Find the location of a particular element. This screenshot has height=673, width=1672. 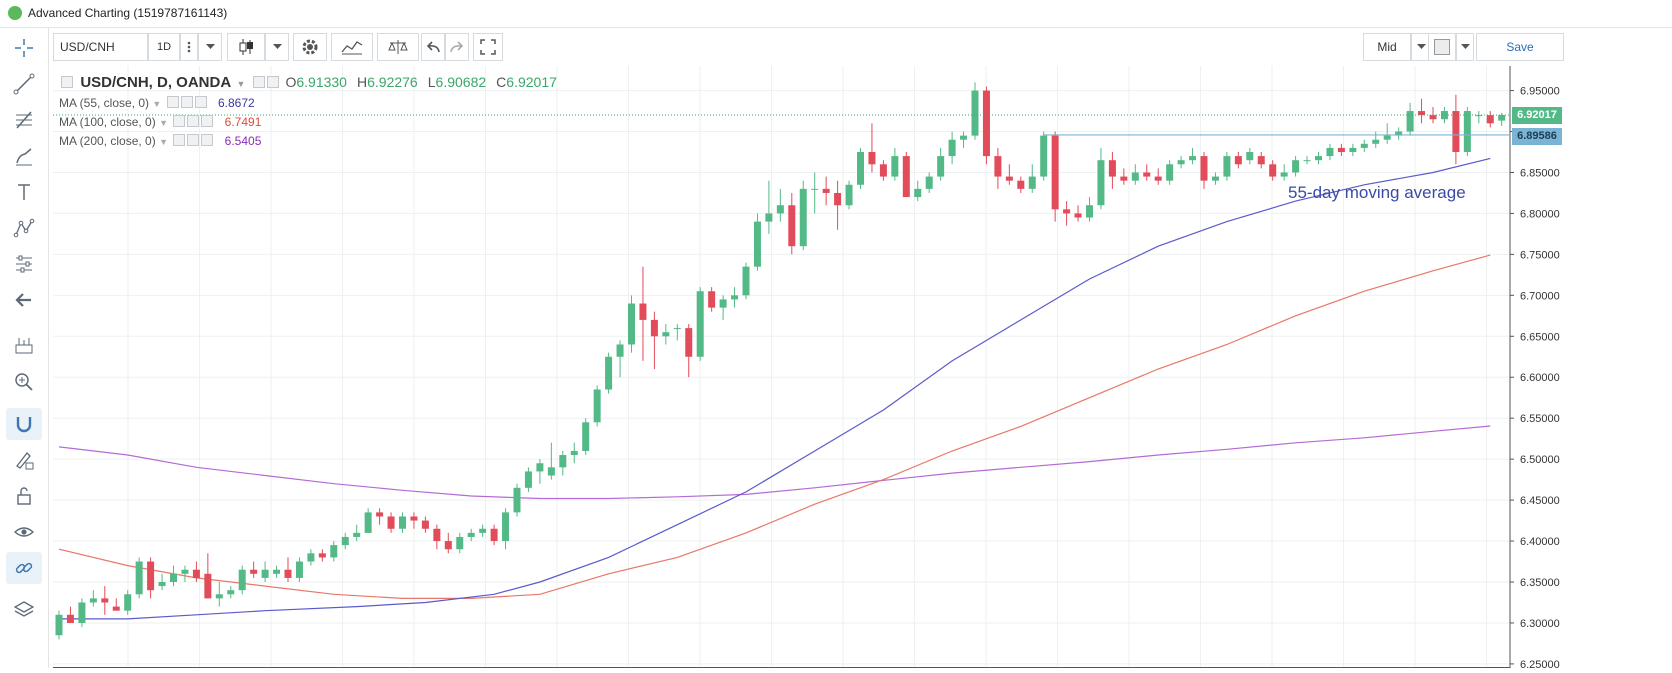

ma55-chevron-icon: ▼ is located at coordinates (157, 104).